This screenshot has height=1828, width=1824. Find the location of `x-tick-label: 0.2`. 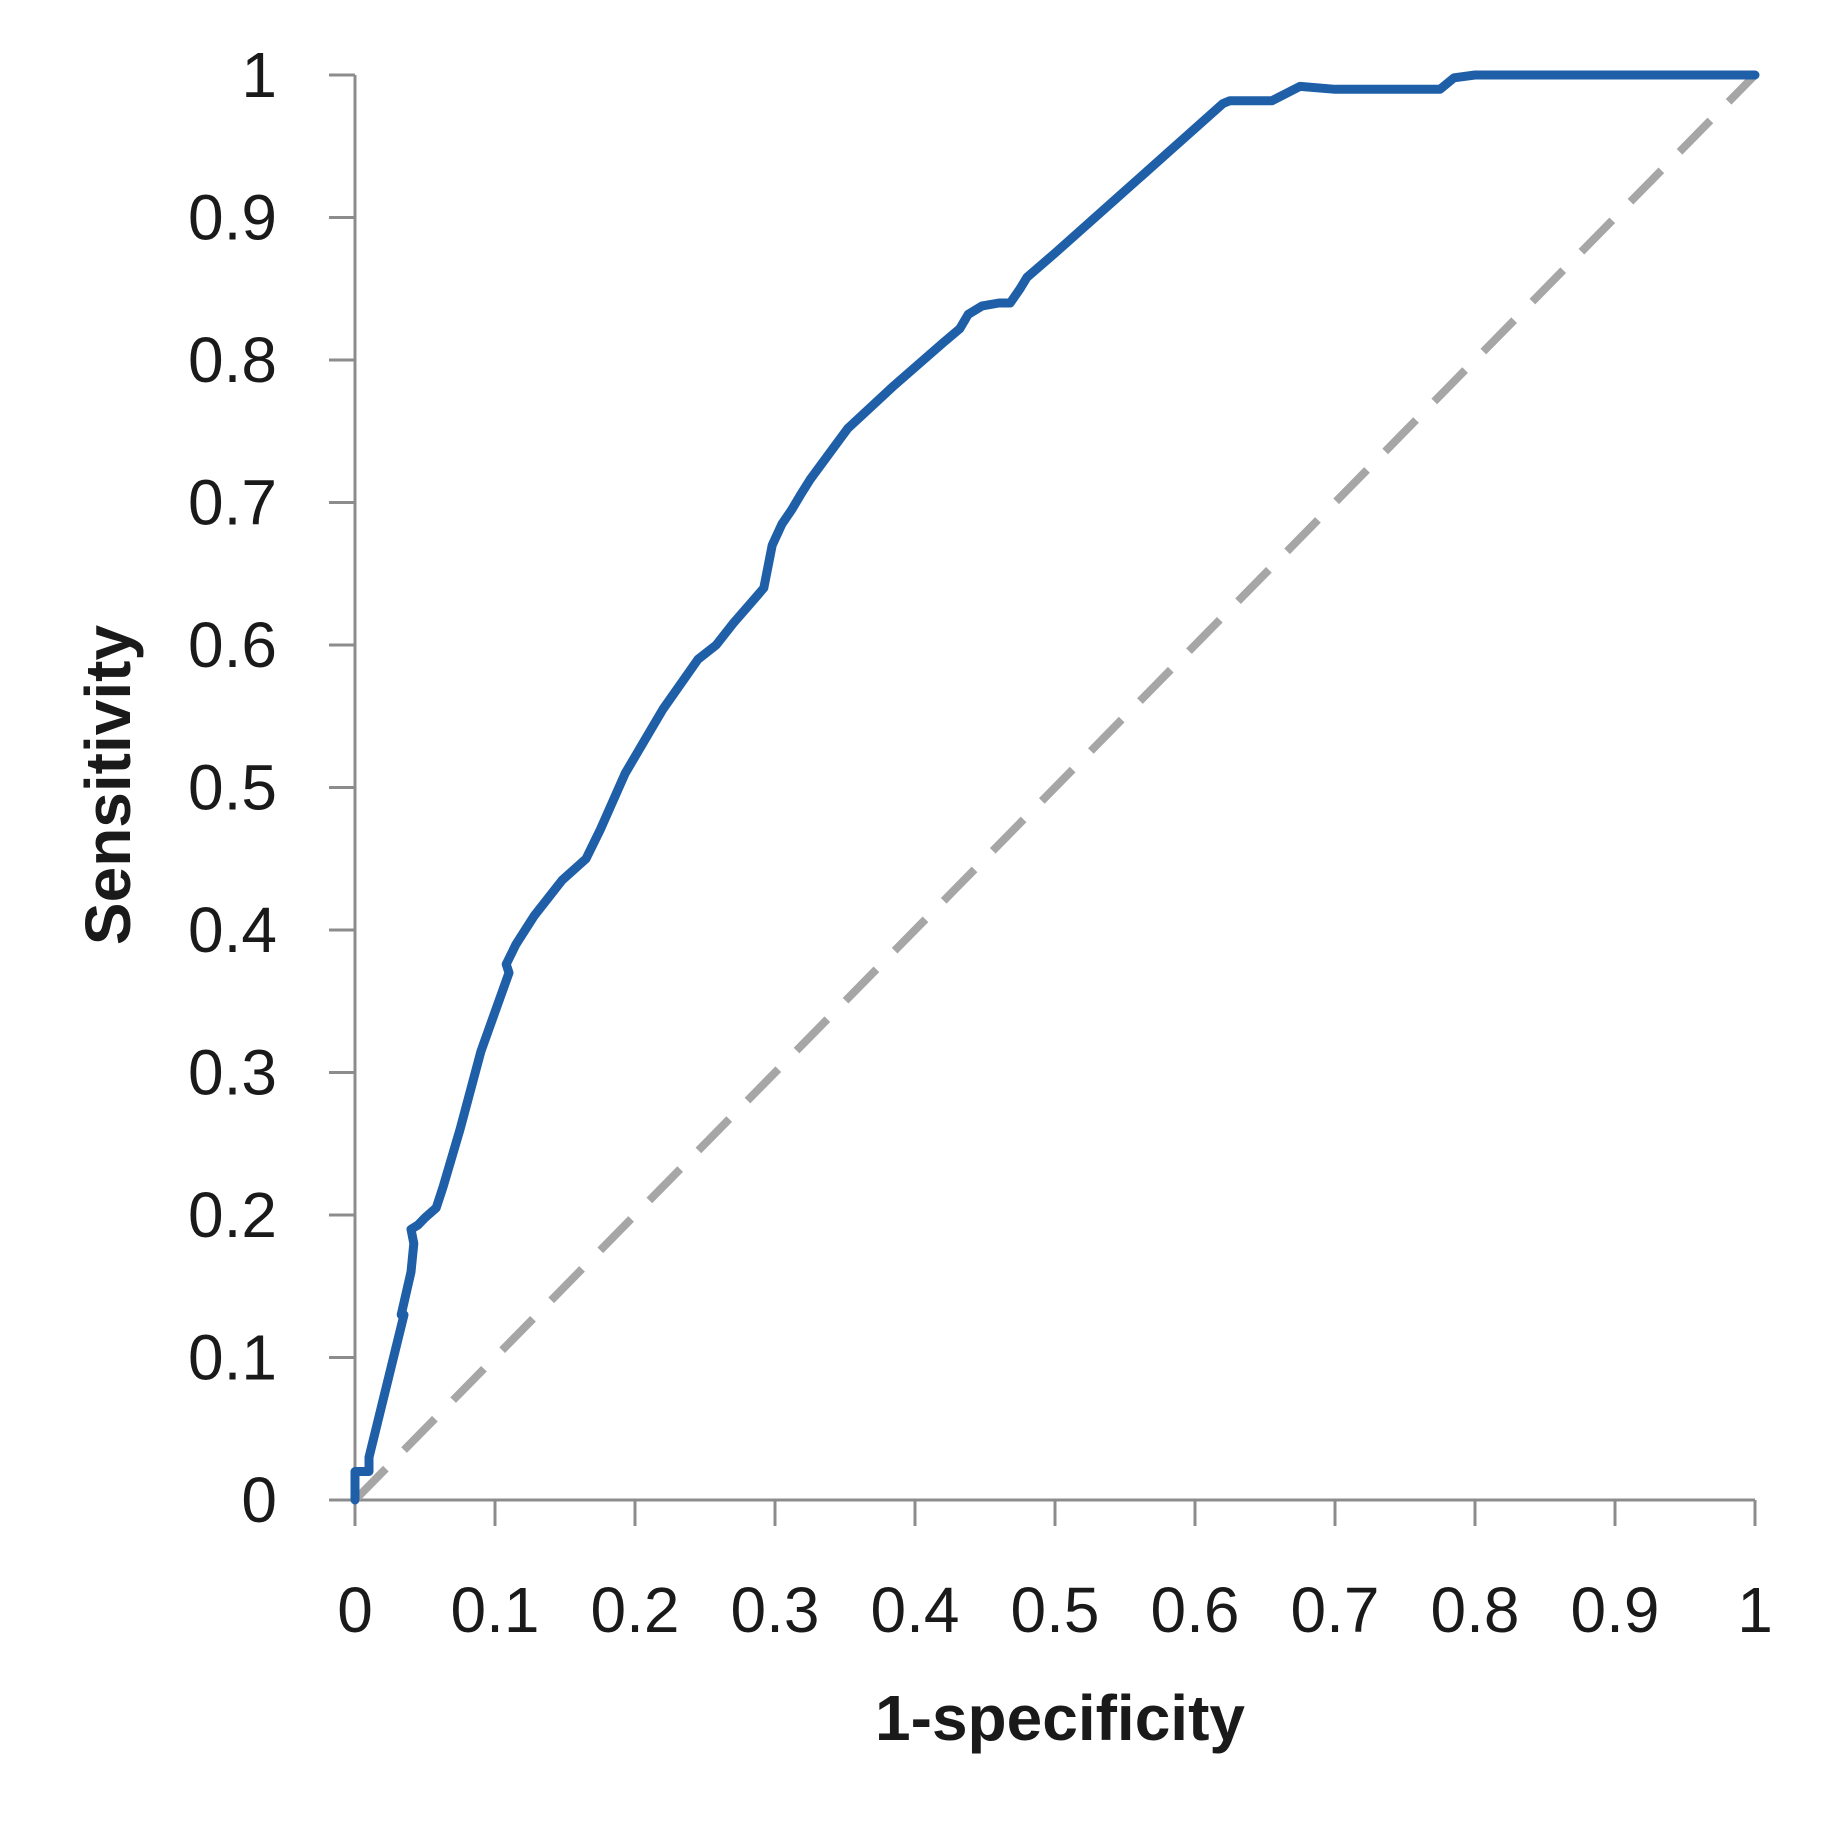

x-tick-label: 0.2 is located at coordinates (635, 1610).